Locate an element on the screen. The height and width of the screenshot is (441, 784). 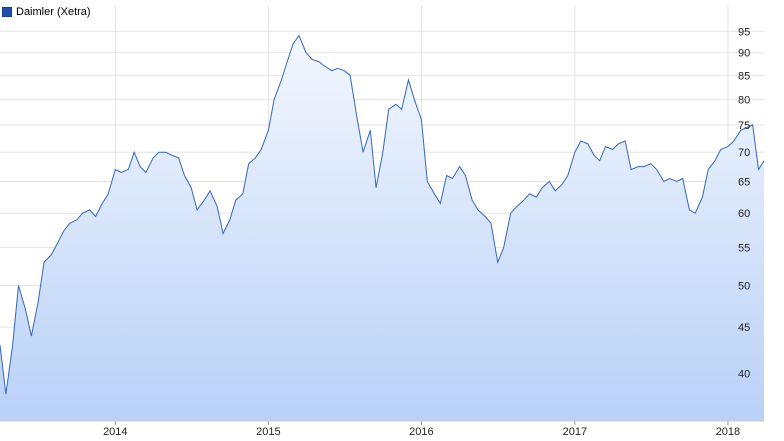
y-tick-label: 90 is located at coordinates (744, 54).